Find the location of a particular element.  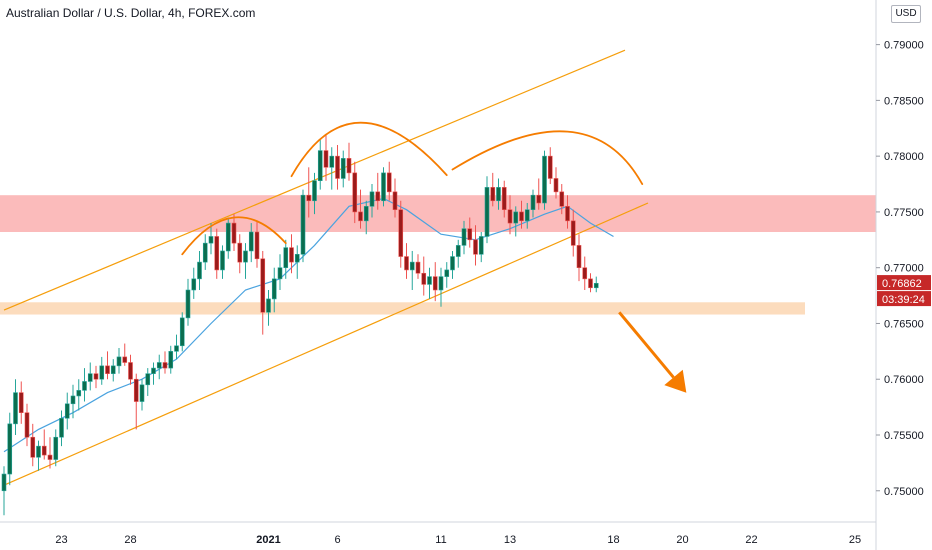

time-tick-label: 28 is located at coordinates (130, 540).